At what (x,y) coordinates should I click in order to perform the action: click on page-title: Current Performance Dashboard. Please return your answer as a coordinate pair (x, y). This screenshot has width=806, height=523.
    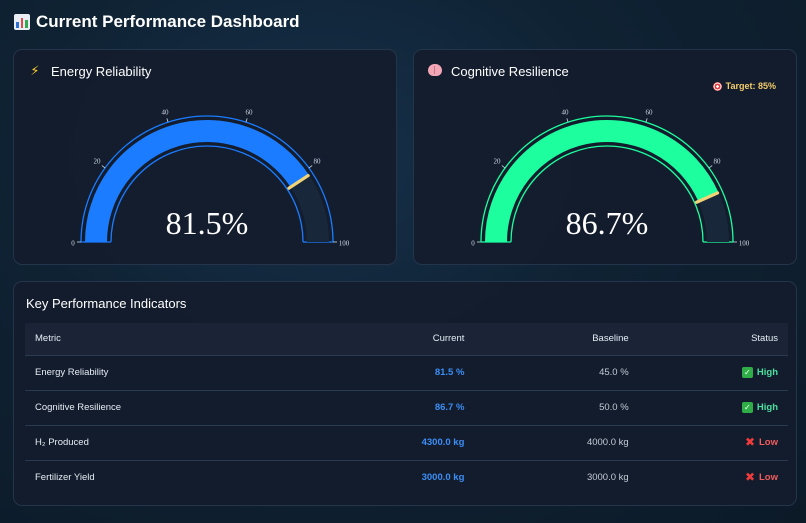
    Looking at the image, I should click on (157, 22).